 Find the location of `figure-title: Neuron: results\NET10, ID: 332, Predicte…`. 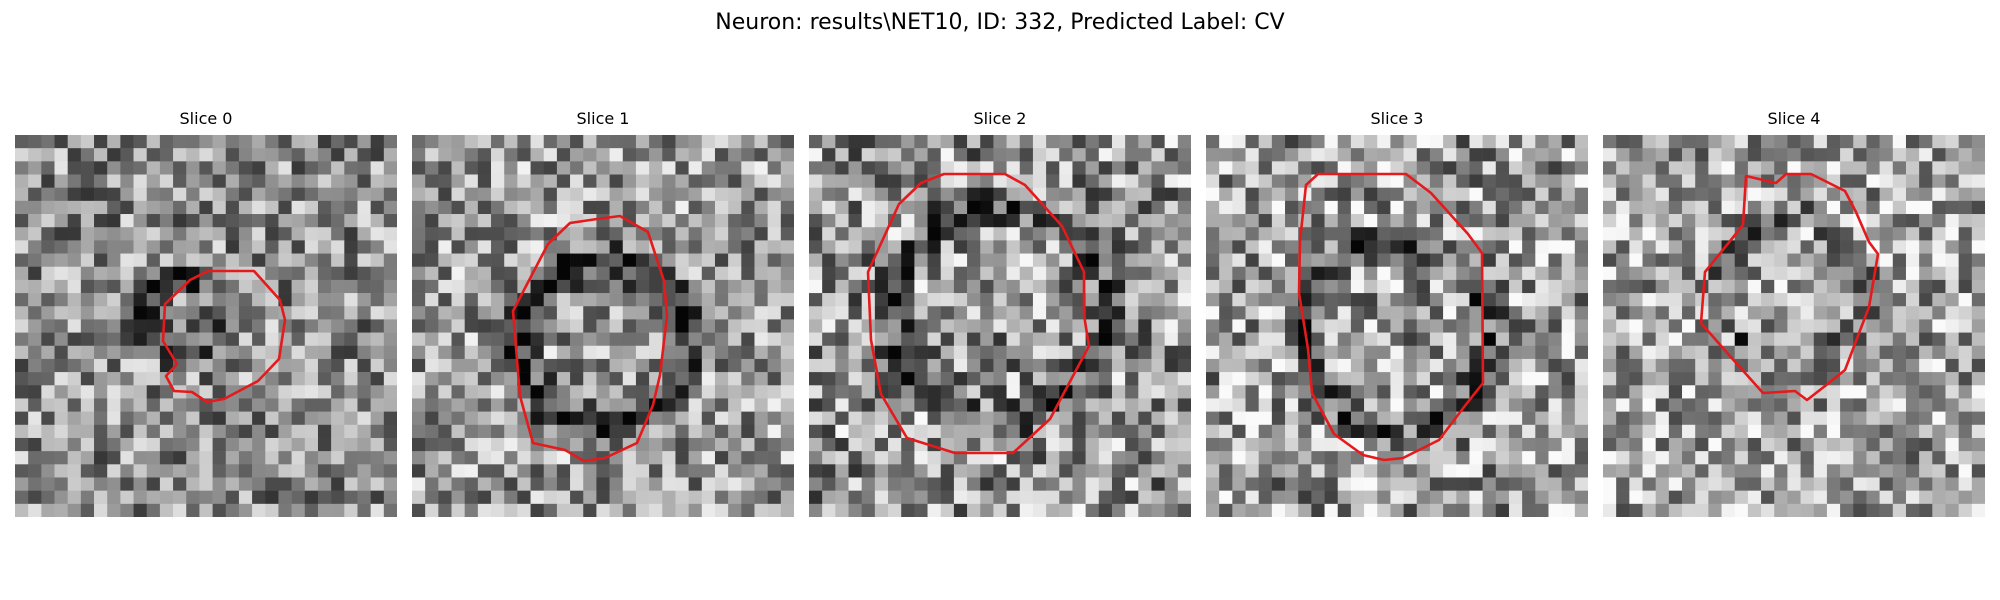

figure-title: Neuron: results\NET10, ID: 332, Predicte… is located at coordinates (1000, 22).